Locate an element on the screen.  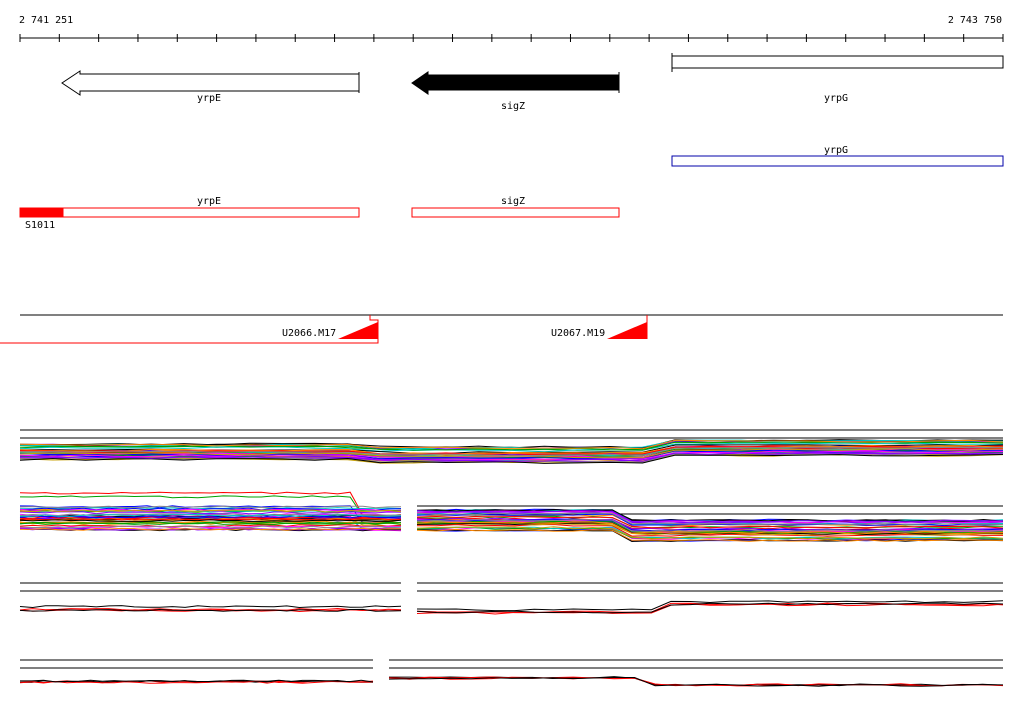
ruler-start-label: 2 741 251 is located at coordinates (46, 20).